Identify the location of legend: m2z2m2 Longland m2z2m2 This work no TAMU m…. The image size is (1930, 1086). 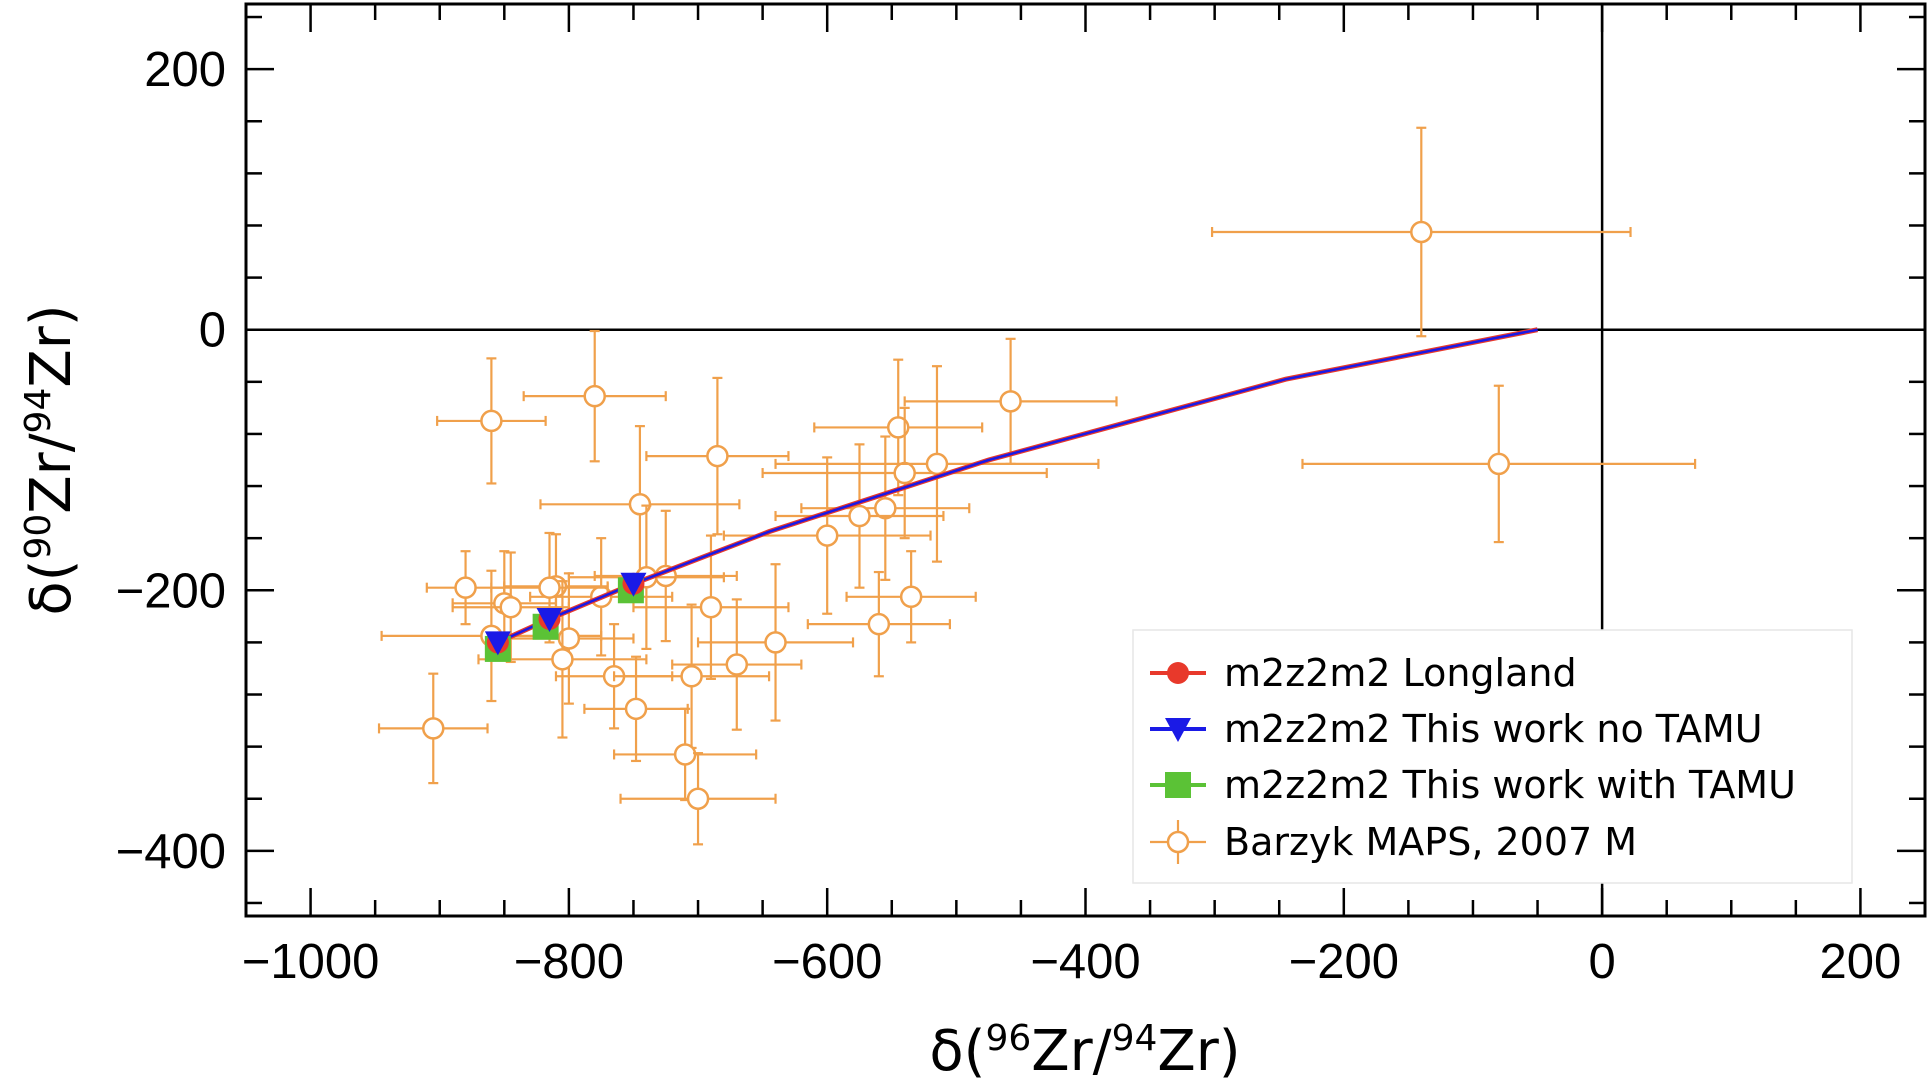
(1492, 756).